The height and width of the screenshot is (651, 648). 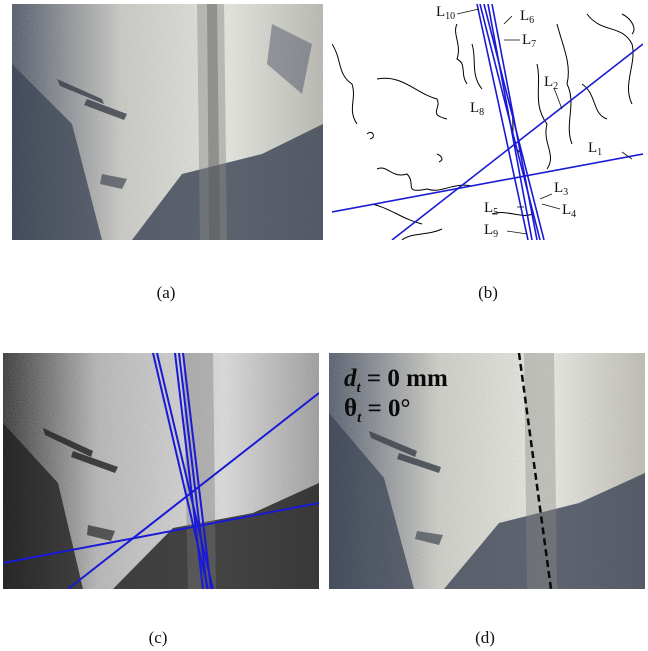 What do you see at coordinates (477, 109) in the screenshot?
I see `label-l8: L8` at bounding box center [477, 109].